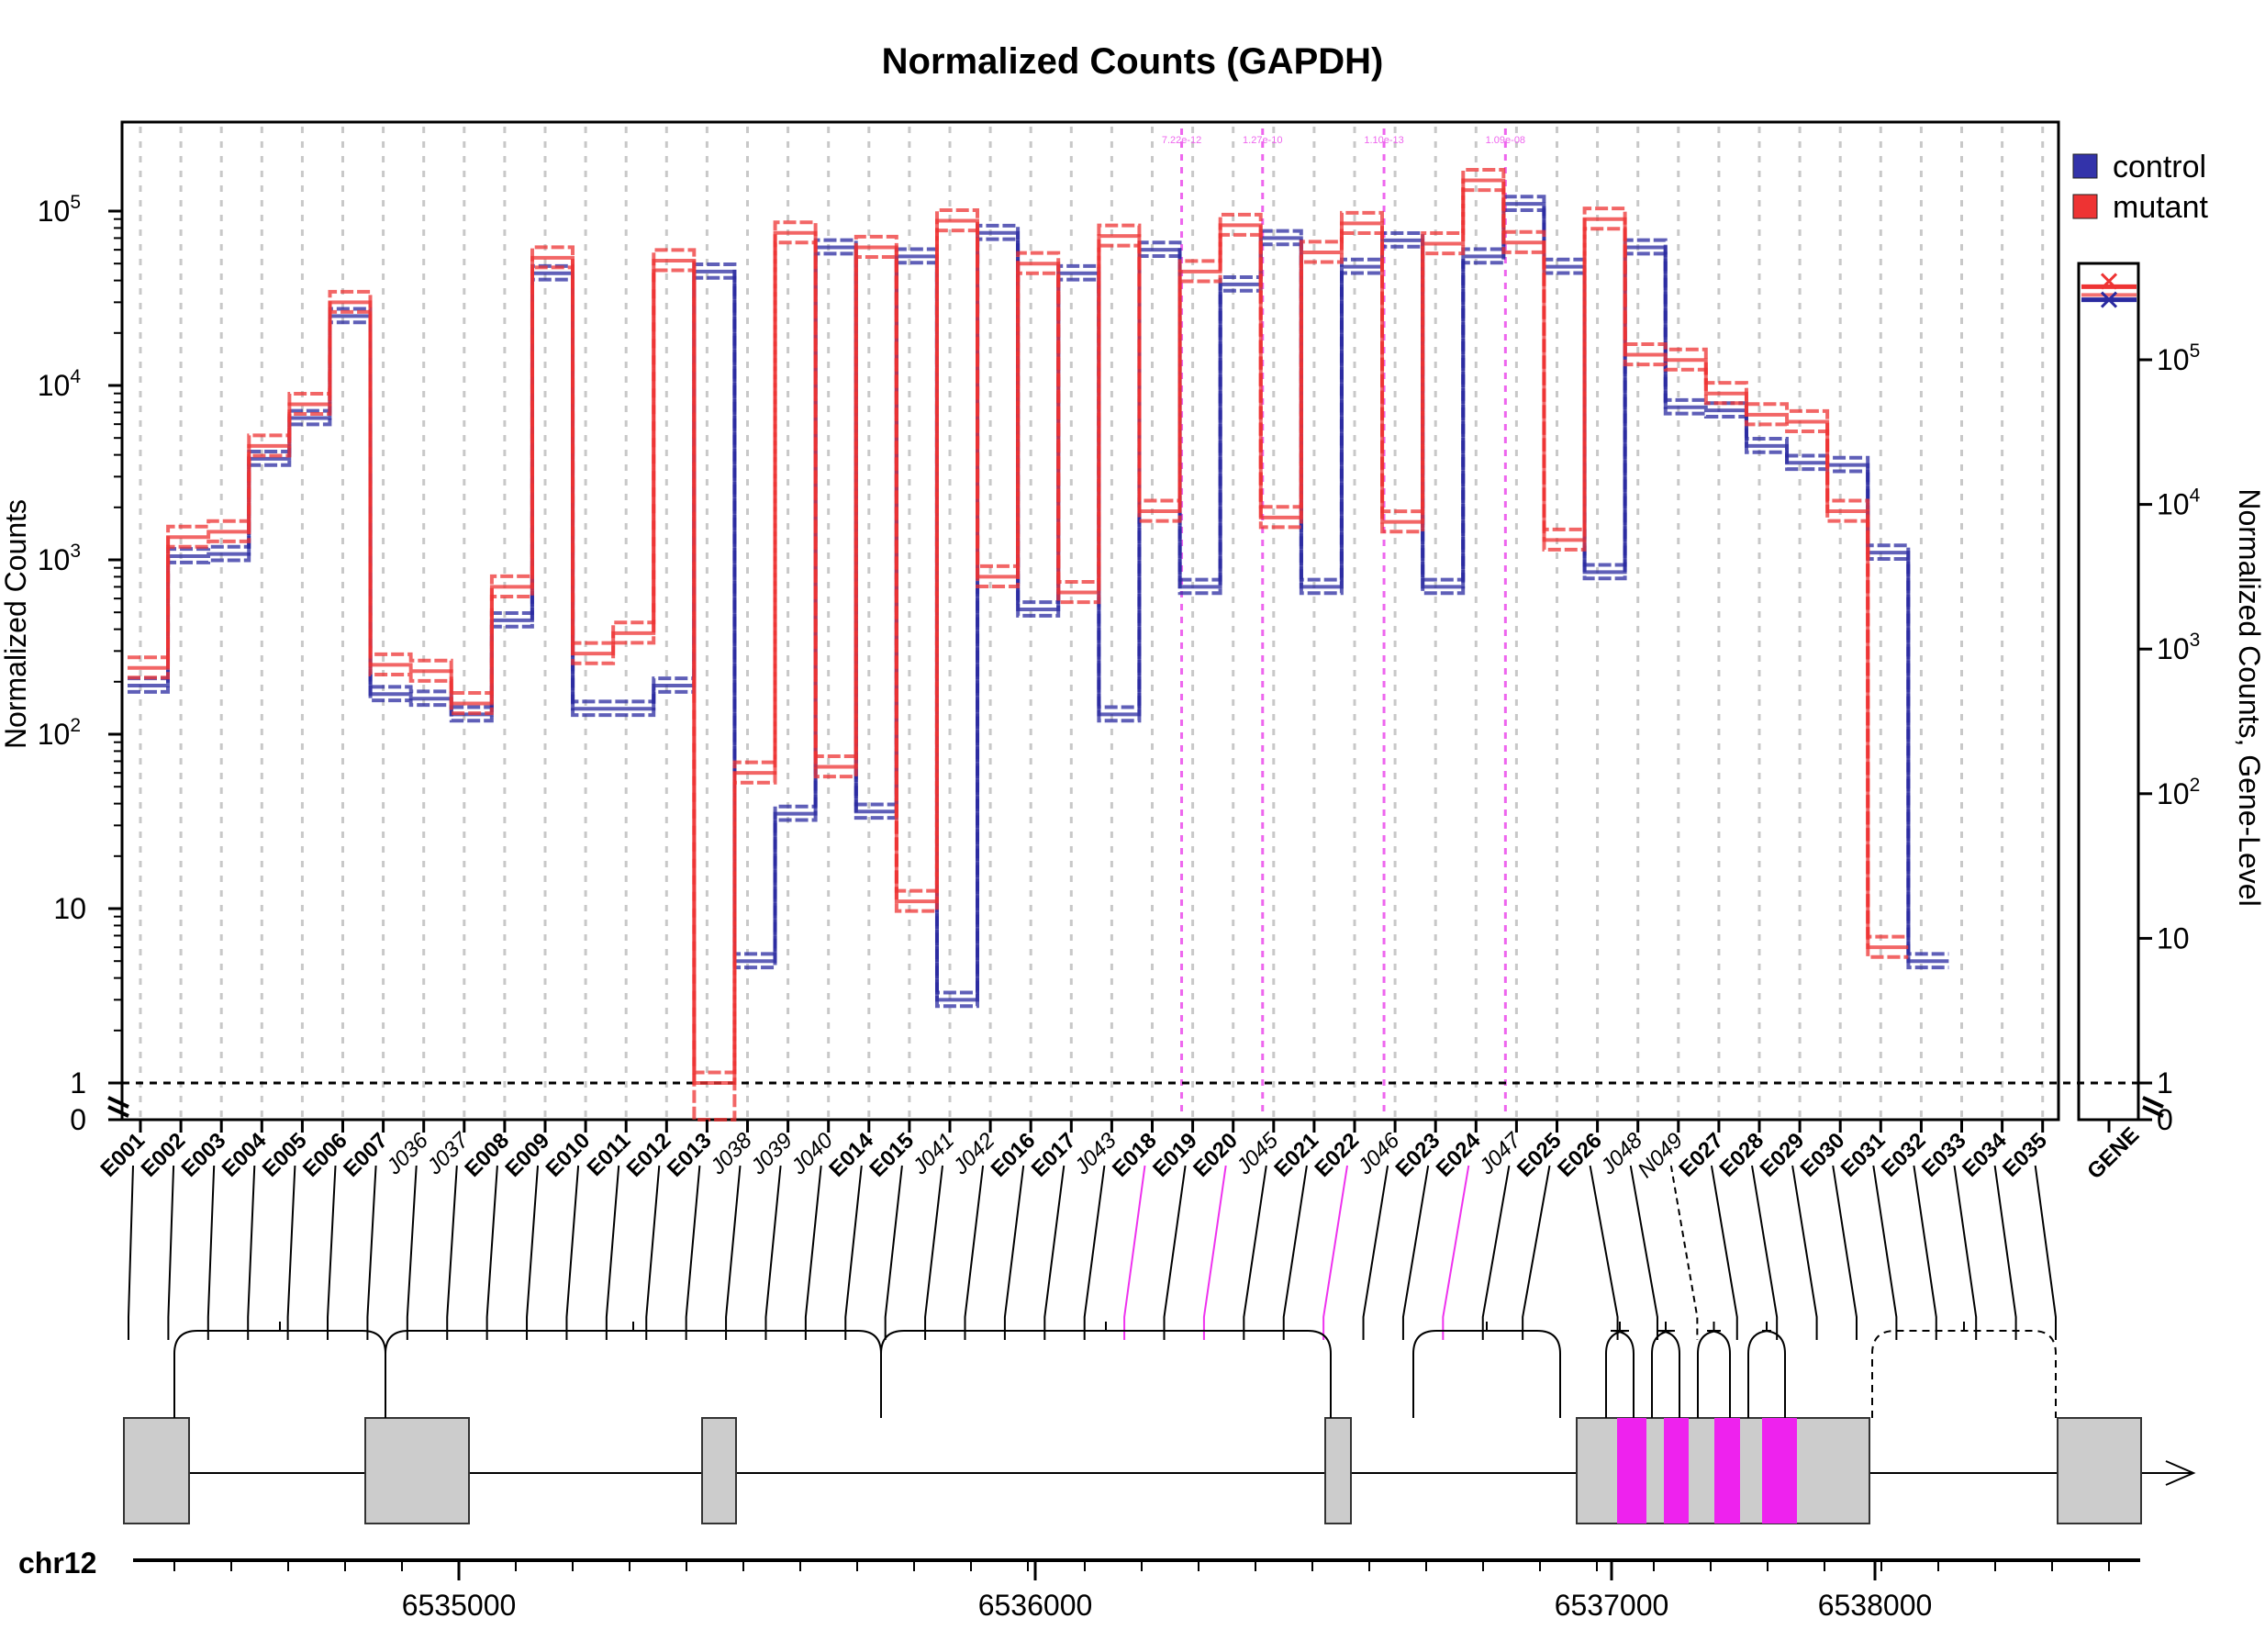  I want to click on connector-e015, so click(893, 1252).